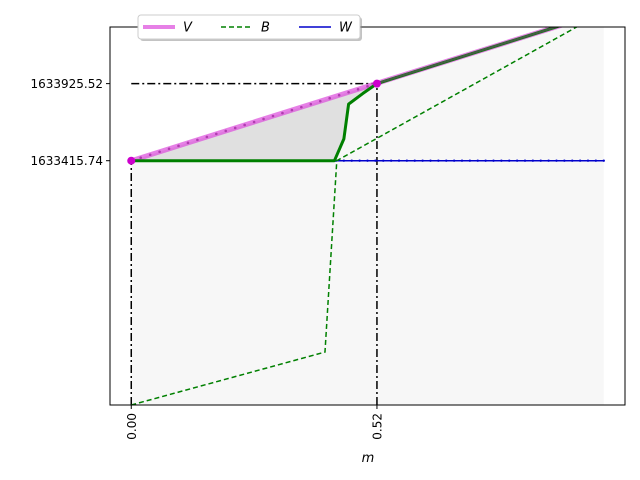  I want to click on legend-label-W: W, so click(346, 28).